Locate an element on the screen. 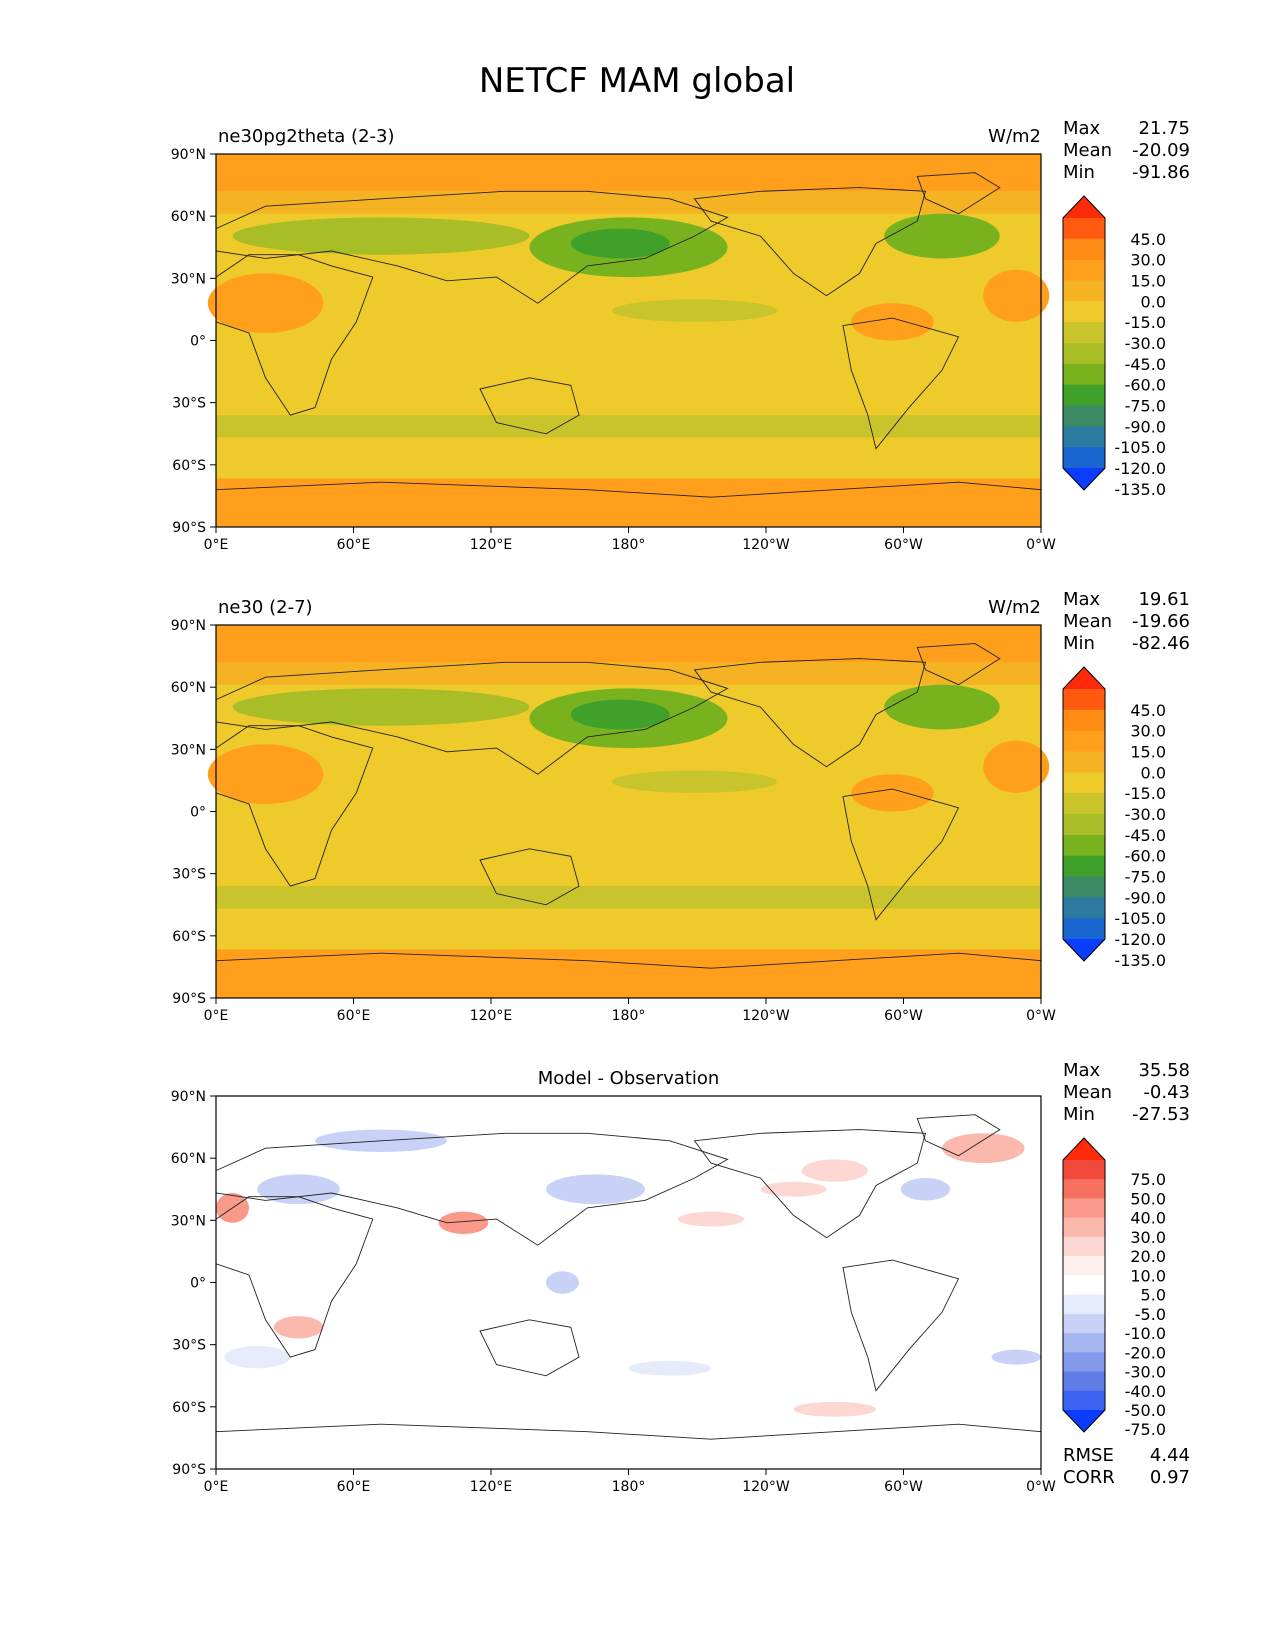 The width and height of the screenshot is (1275, 1650). colorbar-label: 75.0 is located at coordinates (1148, 1179).